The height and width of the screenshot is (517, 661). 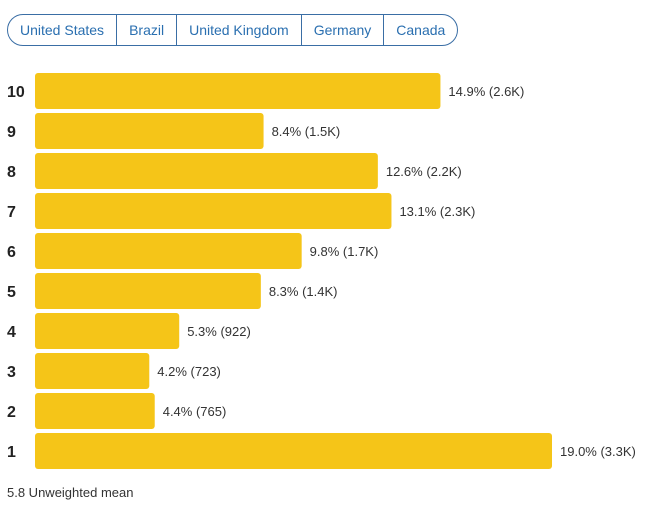 I want to click on tab-germany: Germany, so click(x=343, y=30).